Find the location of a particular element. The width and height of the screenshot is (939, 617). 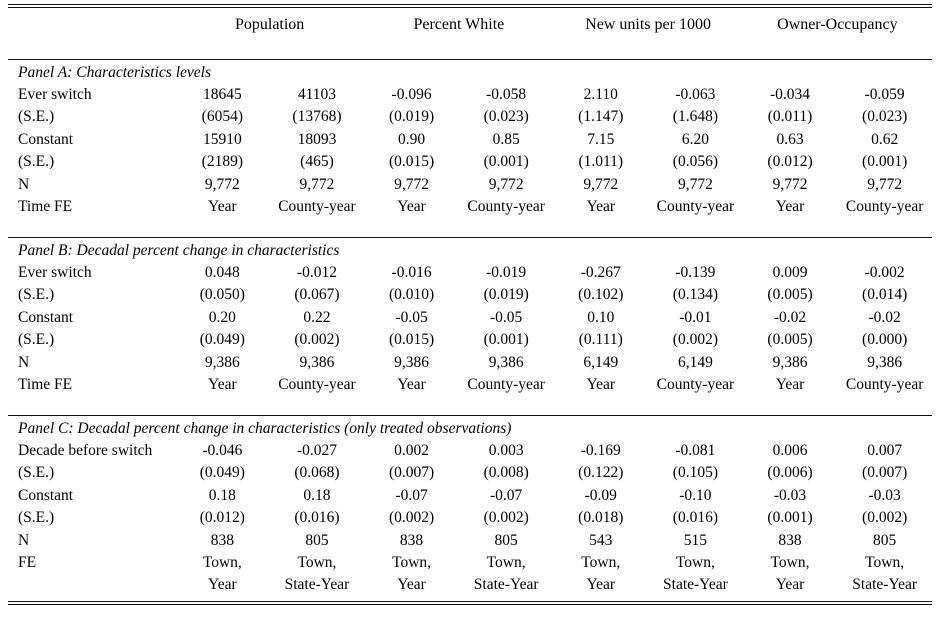

table-cell: -0.059 is located at coordinates (884, 94).